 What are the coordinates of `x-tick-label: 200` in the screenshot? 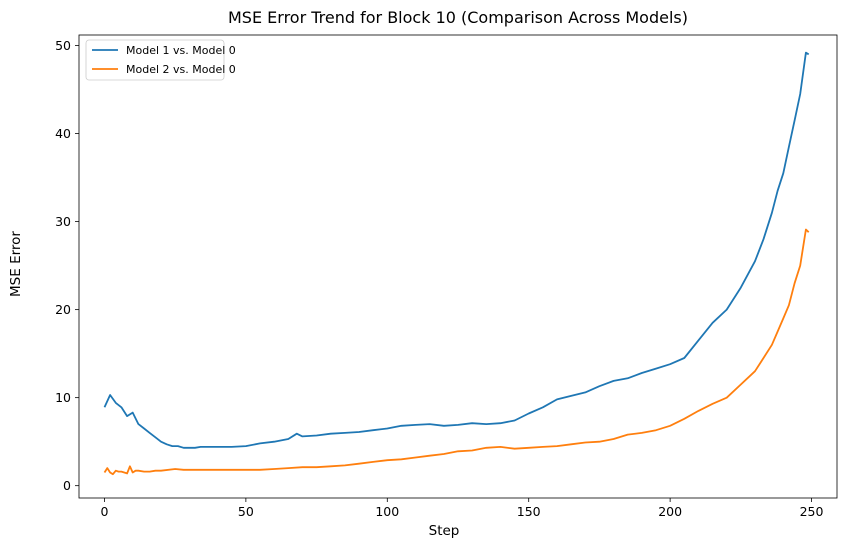 It's located at (670, 511).